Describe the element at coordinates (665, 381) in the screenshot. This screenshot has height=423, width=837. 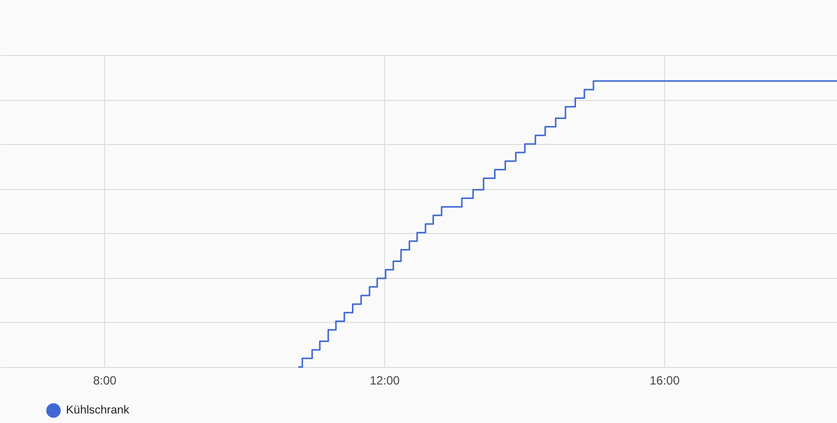
I see `x-tick-label: 16:00` at that location.